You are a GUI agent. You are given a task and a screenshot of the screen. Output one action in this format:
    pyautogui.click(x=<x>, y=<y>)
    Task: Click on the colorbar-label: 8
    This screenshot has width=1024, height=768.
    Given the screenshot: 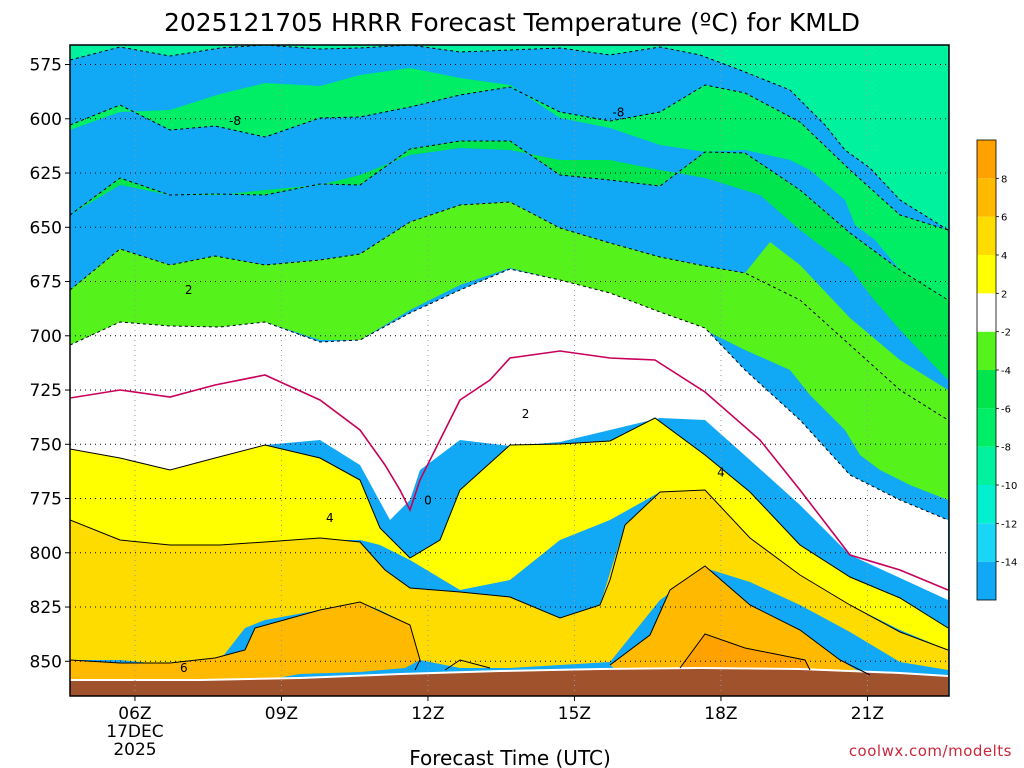 What is the action you would take?
    pyautogui.click(x=1004, y=179)
    